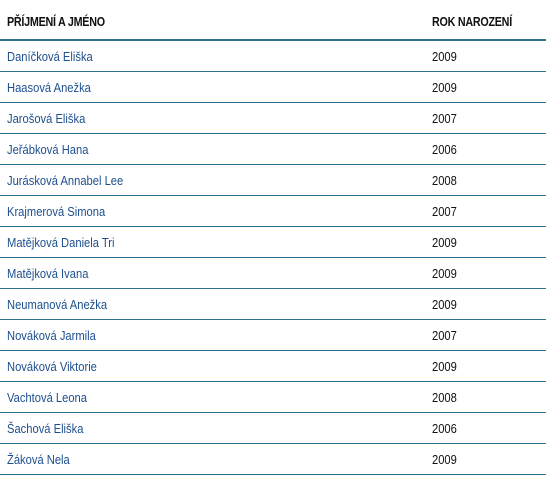 The width and height of the screenshot is (548, 484). Describe the element at coordinates (49, 87) in the screenshot. I see `member-name-link: Haasová Anežka` at that location.